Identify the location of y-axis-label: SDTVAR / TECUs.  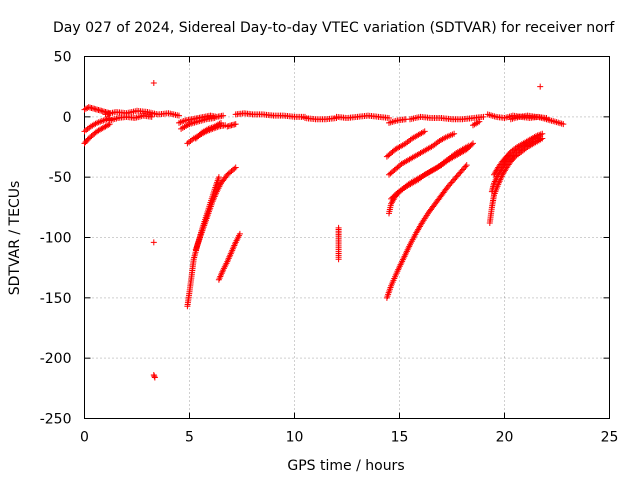
(15, 238).